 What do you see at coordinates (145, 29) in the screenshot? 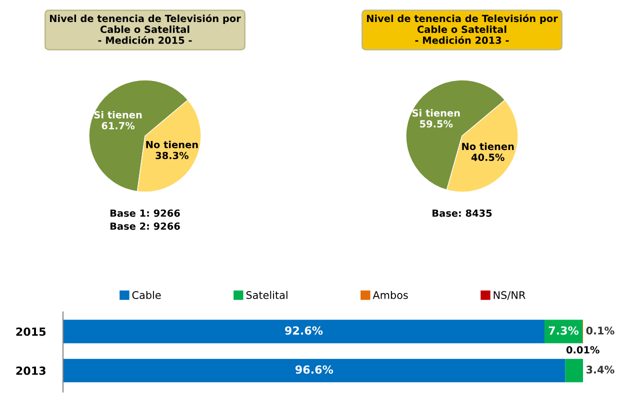
I see `chart-title: Nivel de tenencia de Televisión por Cable o Satelital - Medición 2015 -` at bounding box center [145, 29].